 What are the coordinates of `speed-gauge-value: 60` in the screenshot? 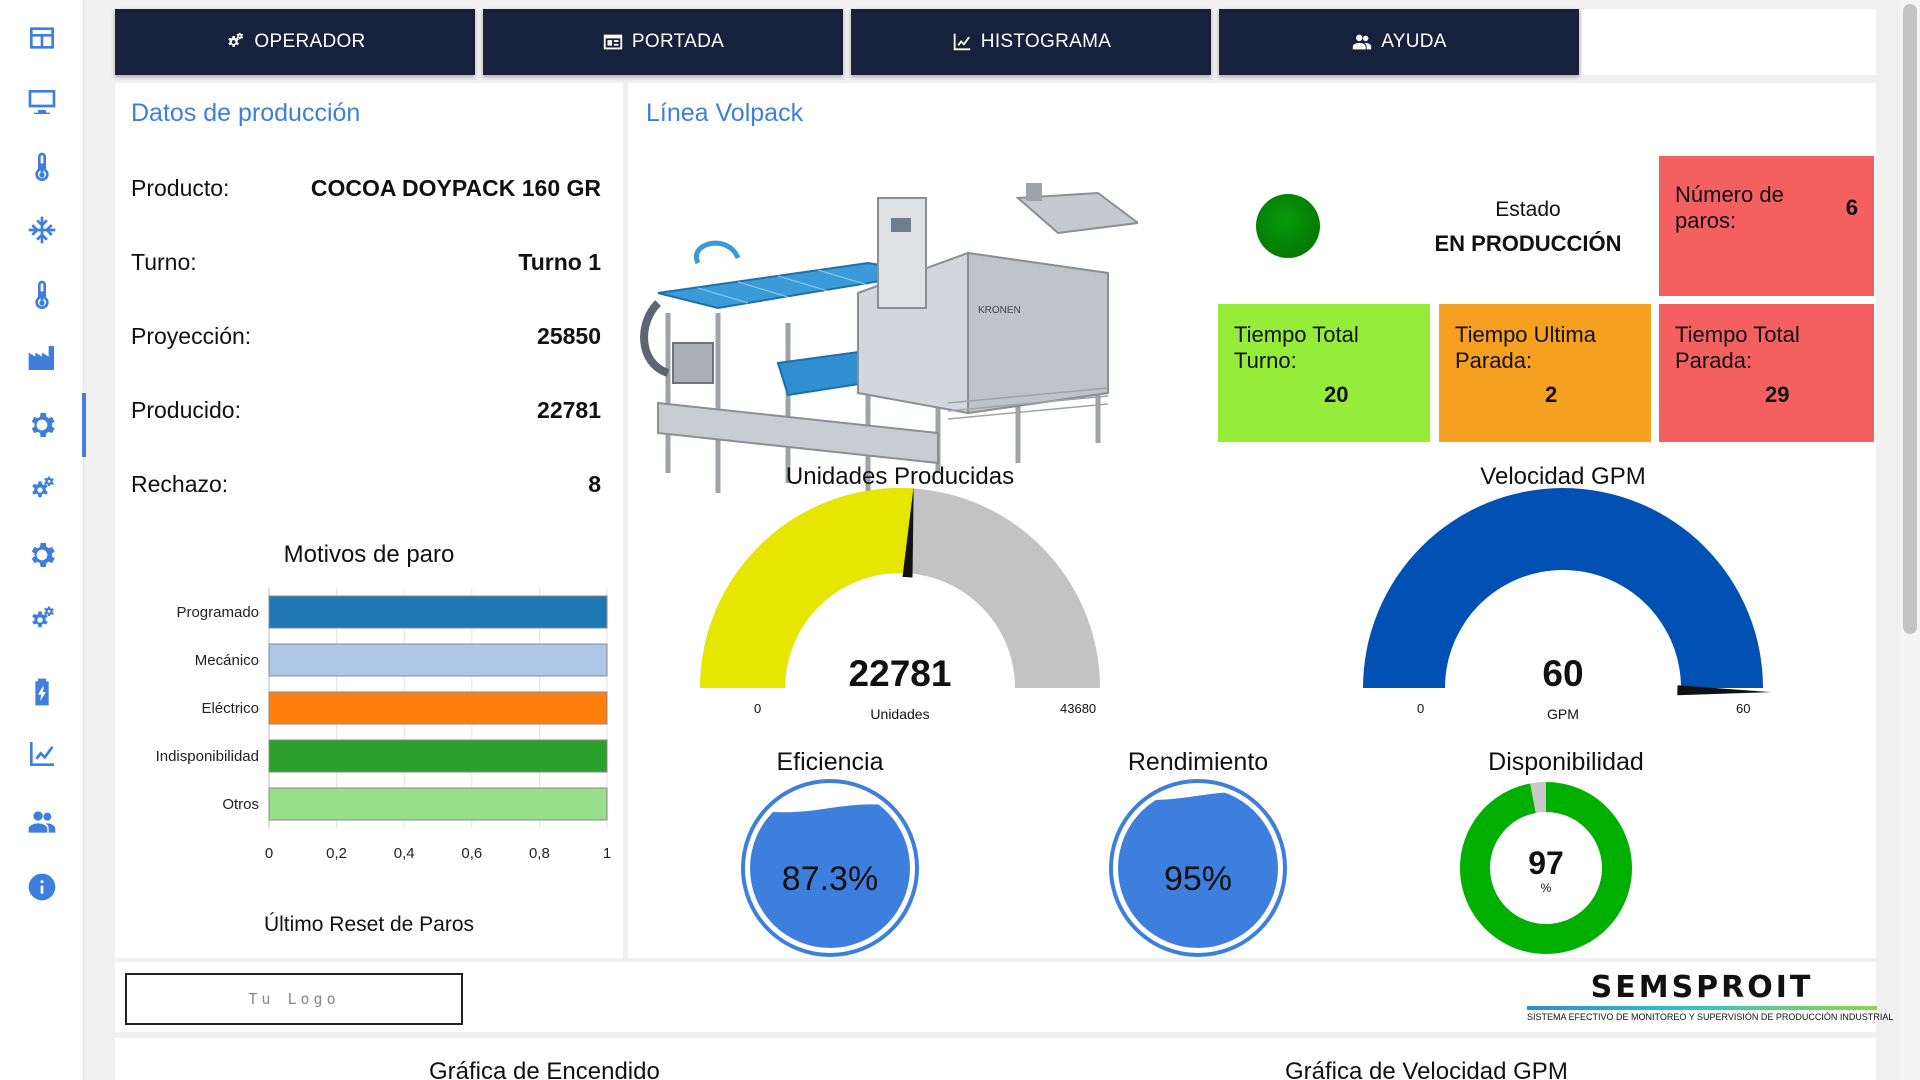 It's located at (1563, 673).